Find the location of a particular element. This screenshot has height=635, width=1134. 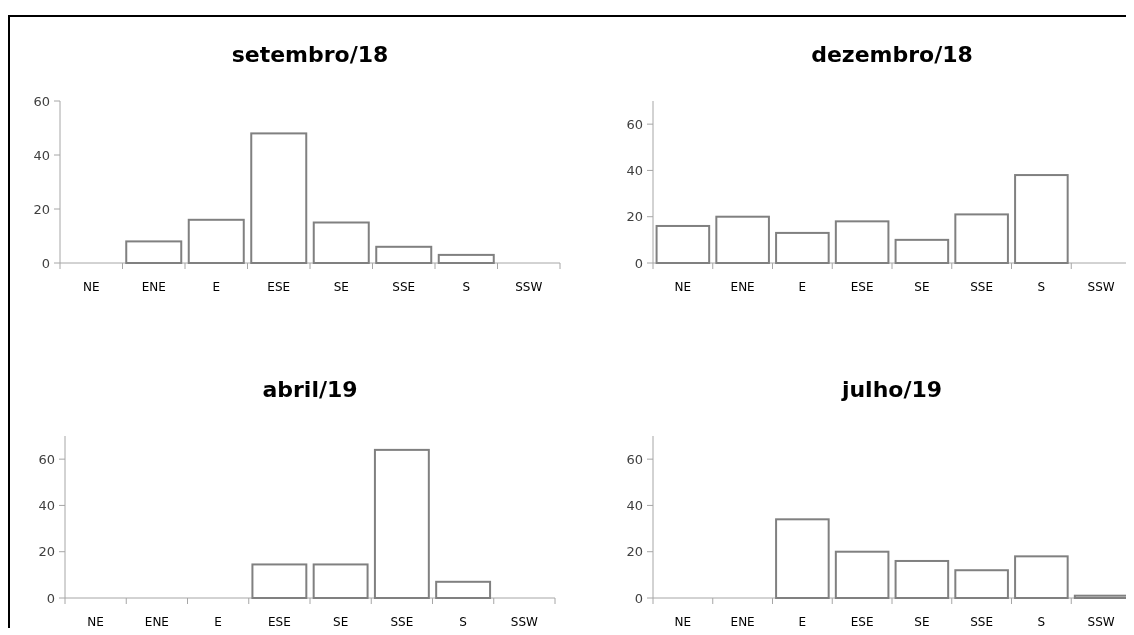

chart-title: abril/19 is located at coordinates (310, 389).